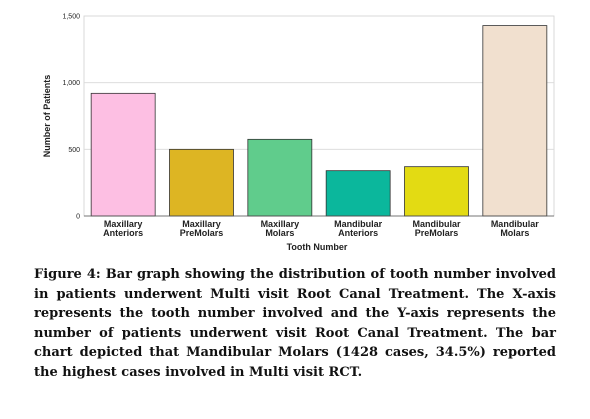 Image resolution: width=590 pixels, height=419 pixels. Describe the element at coordinates (74, 150) in the screenshot. I see `y-tick-label: 500` at that location.